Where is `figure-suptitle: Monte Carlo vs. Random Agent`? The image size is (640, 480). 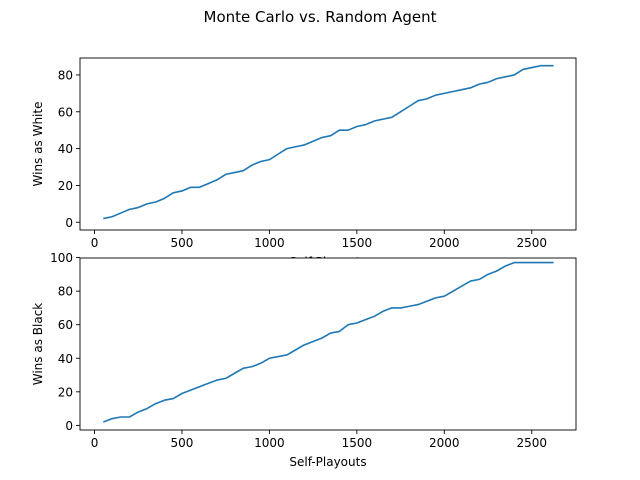
figure-suptitle: Monte Carlo vs. Random Agent is located at coordinates (320, 17).